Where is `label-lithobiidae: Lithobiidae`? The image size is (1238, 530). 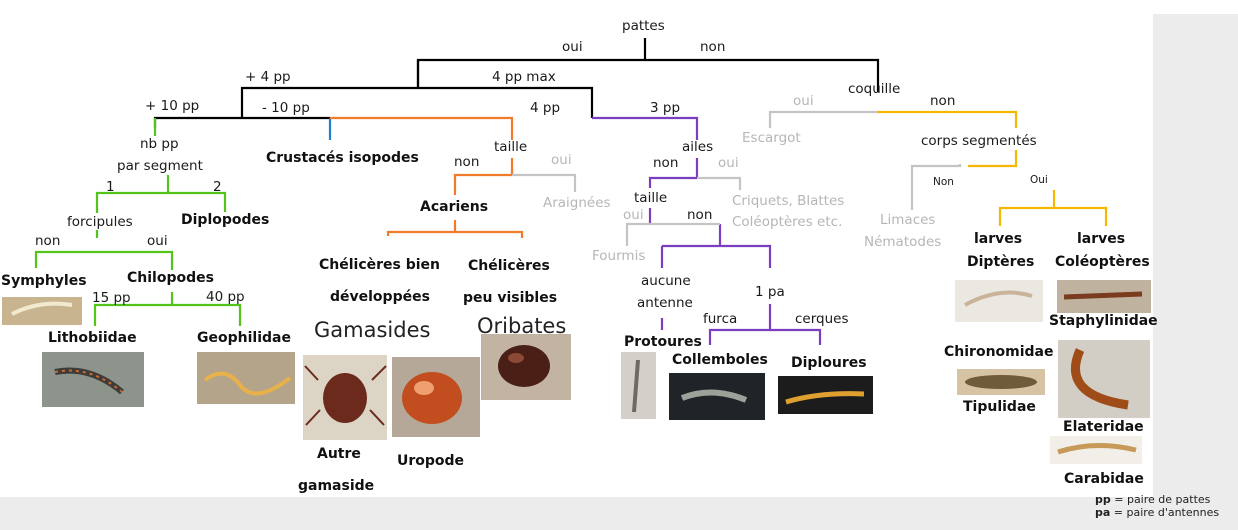 label-lithobiidae: Lithobiidae is located at coordinates (92, 338).